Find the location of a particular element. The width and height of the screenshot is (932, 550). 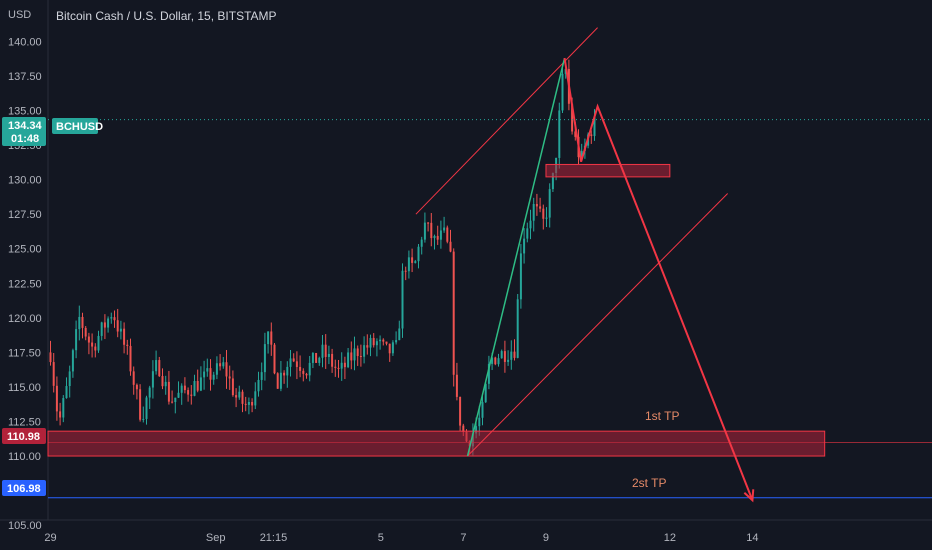

price-tick-label: 130.00 is located at coordinates (25, 181).